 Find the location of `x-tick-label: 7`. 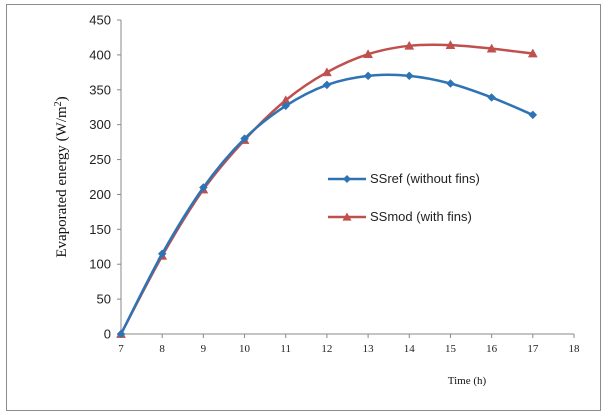

x-tick-label: 7 is located at coordinates (121, 349).